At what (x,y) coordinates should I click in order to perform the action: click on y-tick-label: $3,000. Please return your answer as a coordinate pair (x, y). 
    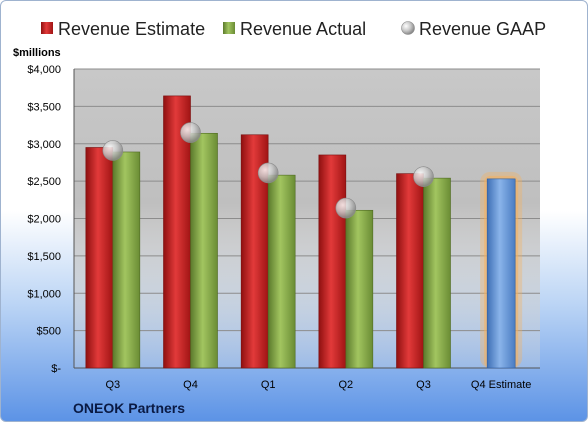
    Looking at the image, I should click on (44, 145).